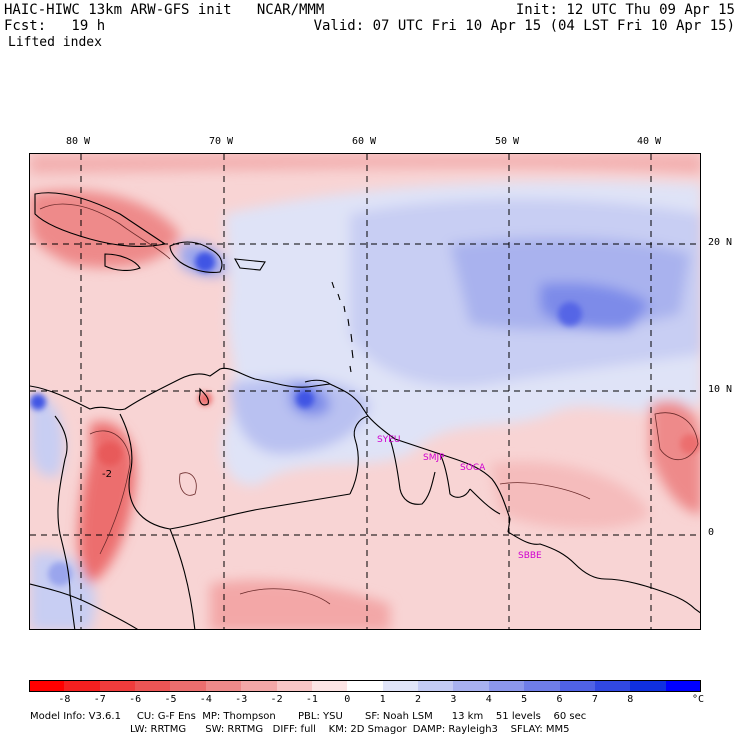 This screenshot has width=740, height=740. What do you see at coordinates (530, 556) in the screenshot?
I see `station-sbbe: SBBE` at bounding box center [530, 556].